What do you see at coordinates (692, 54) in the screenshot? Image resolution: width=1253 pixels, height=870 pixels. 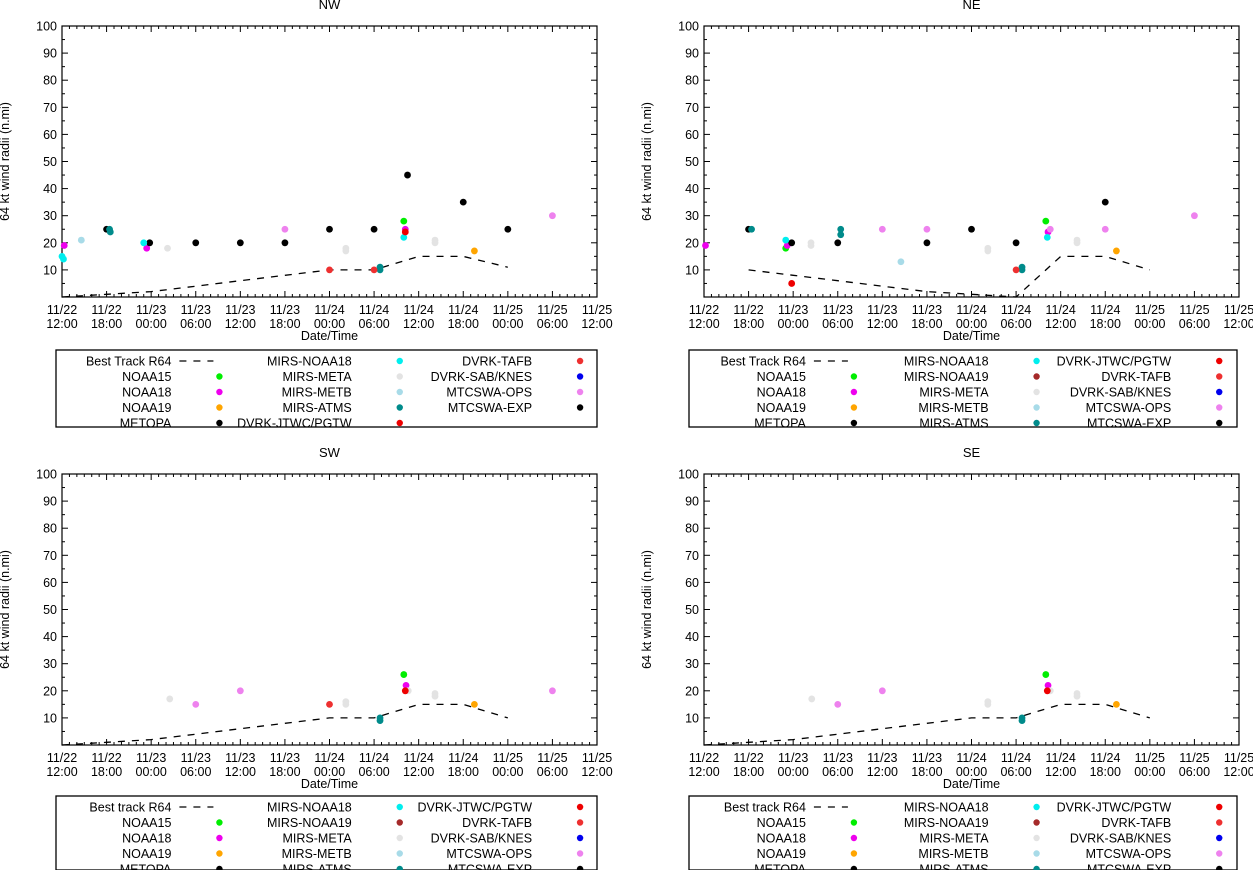 I see `y-tick-label: 90` at bounding box center [692, 54].